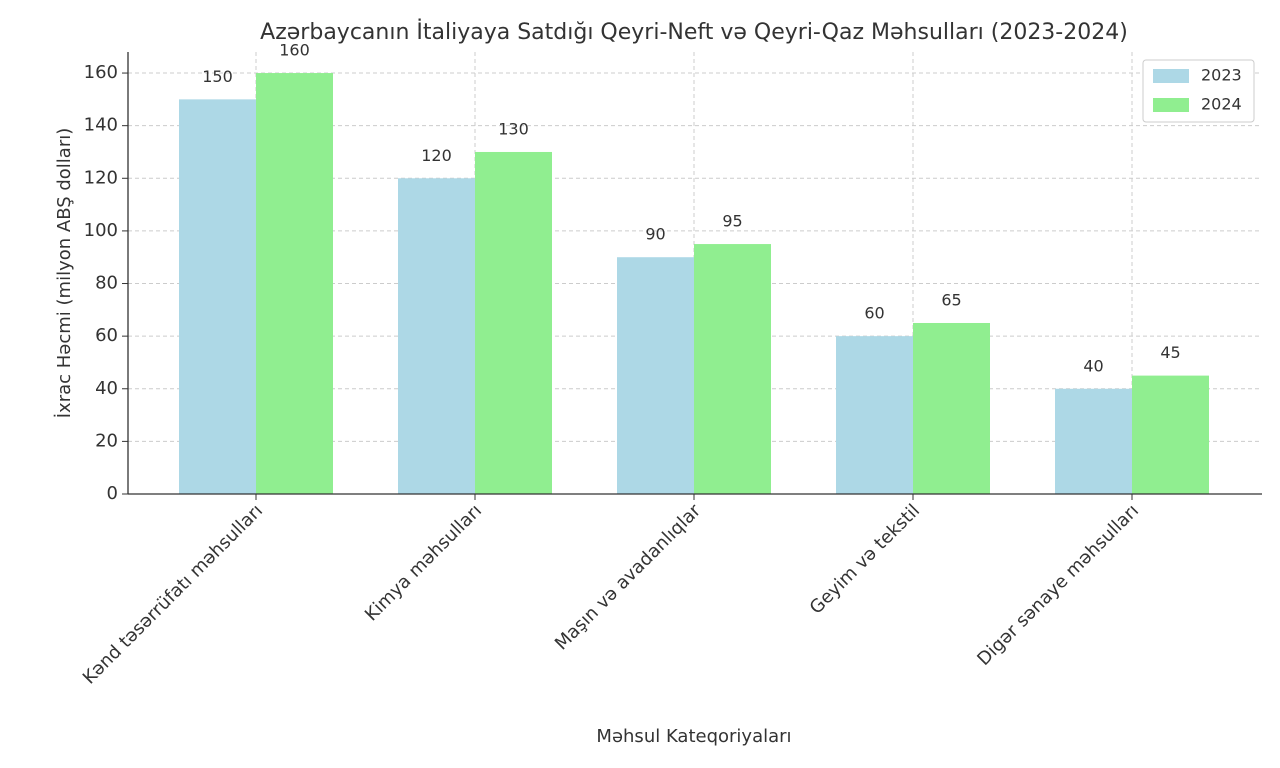  What do you see at coordinates (951, 299) in the screenshot?
I see `value-label: 65` at bounding box center [951, 299].